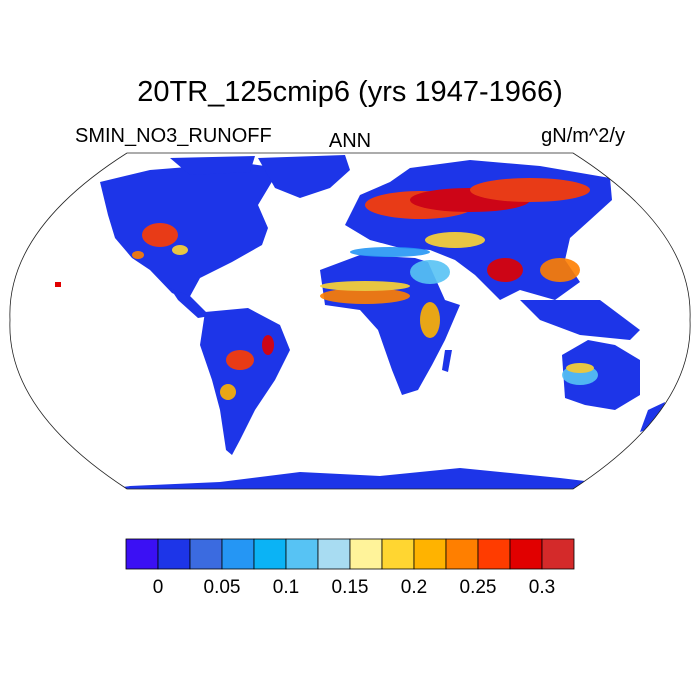 The height and width of the screenshot is (700, 700). Describe the element at coordinates (583, 136) in the screenshot. I see `units-label: gN/m^2/y` at that location.